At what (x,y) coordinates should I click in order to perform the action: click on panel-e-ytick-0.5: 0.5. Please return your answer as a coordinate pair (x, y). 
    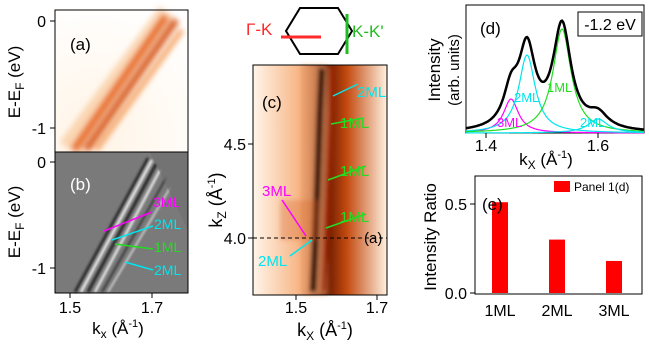
    Looking at the image, I should click on (456, 205).